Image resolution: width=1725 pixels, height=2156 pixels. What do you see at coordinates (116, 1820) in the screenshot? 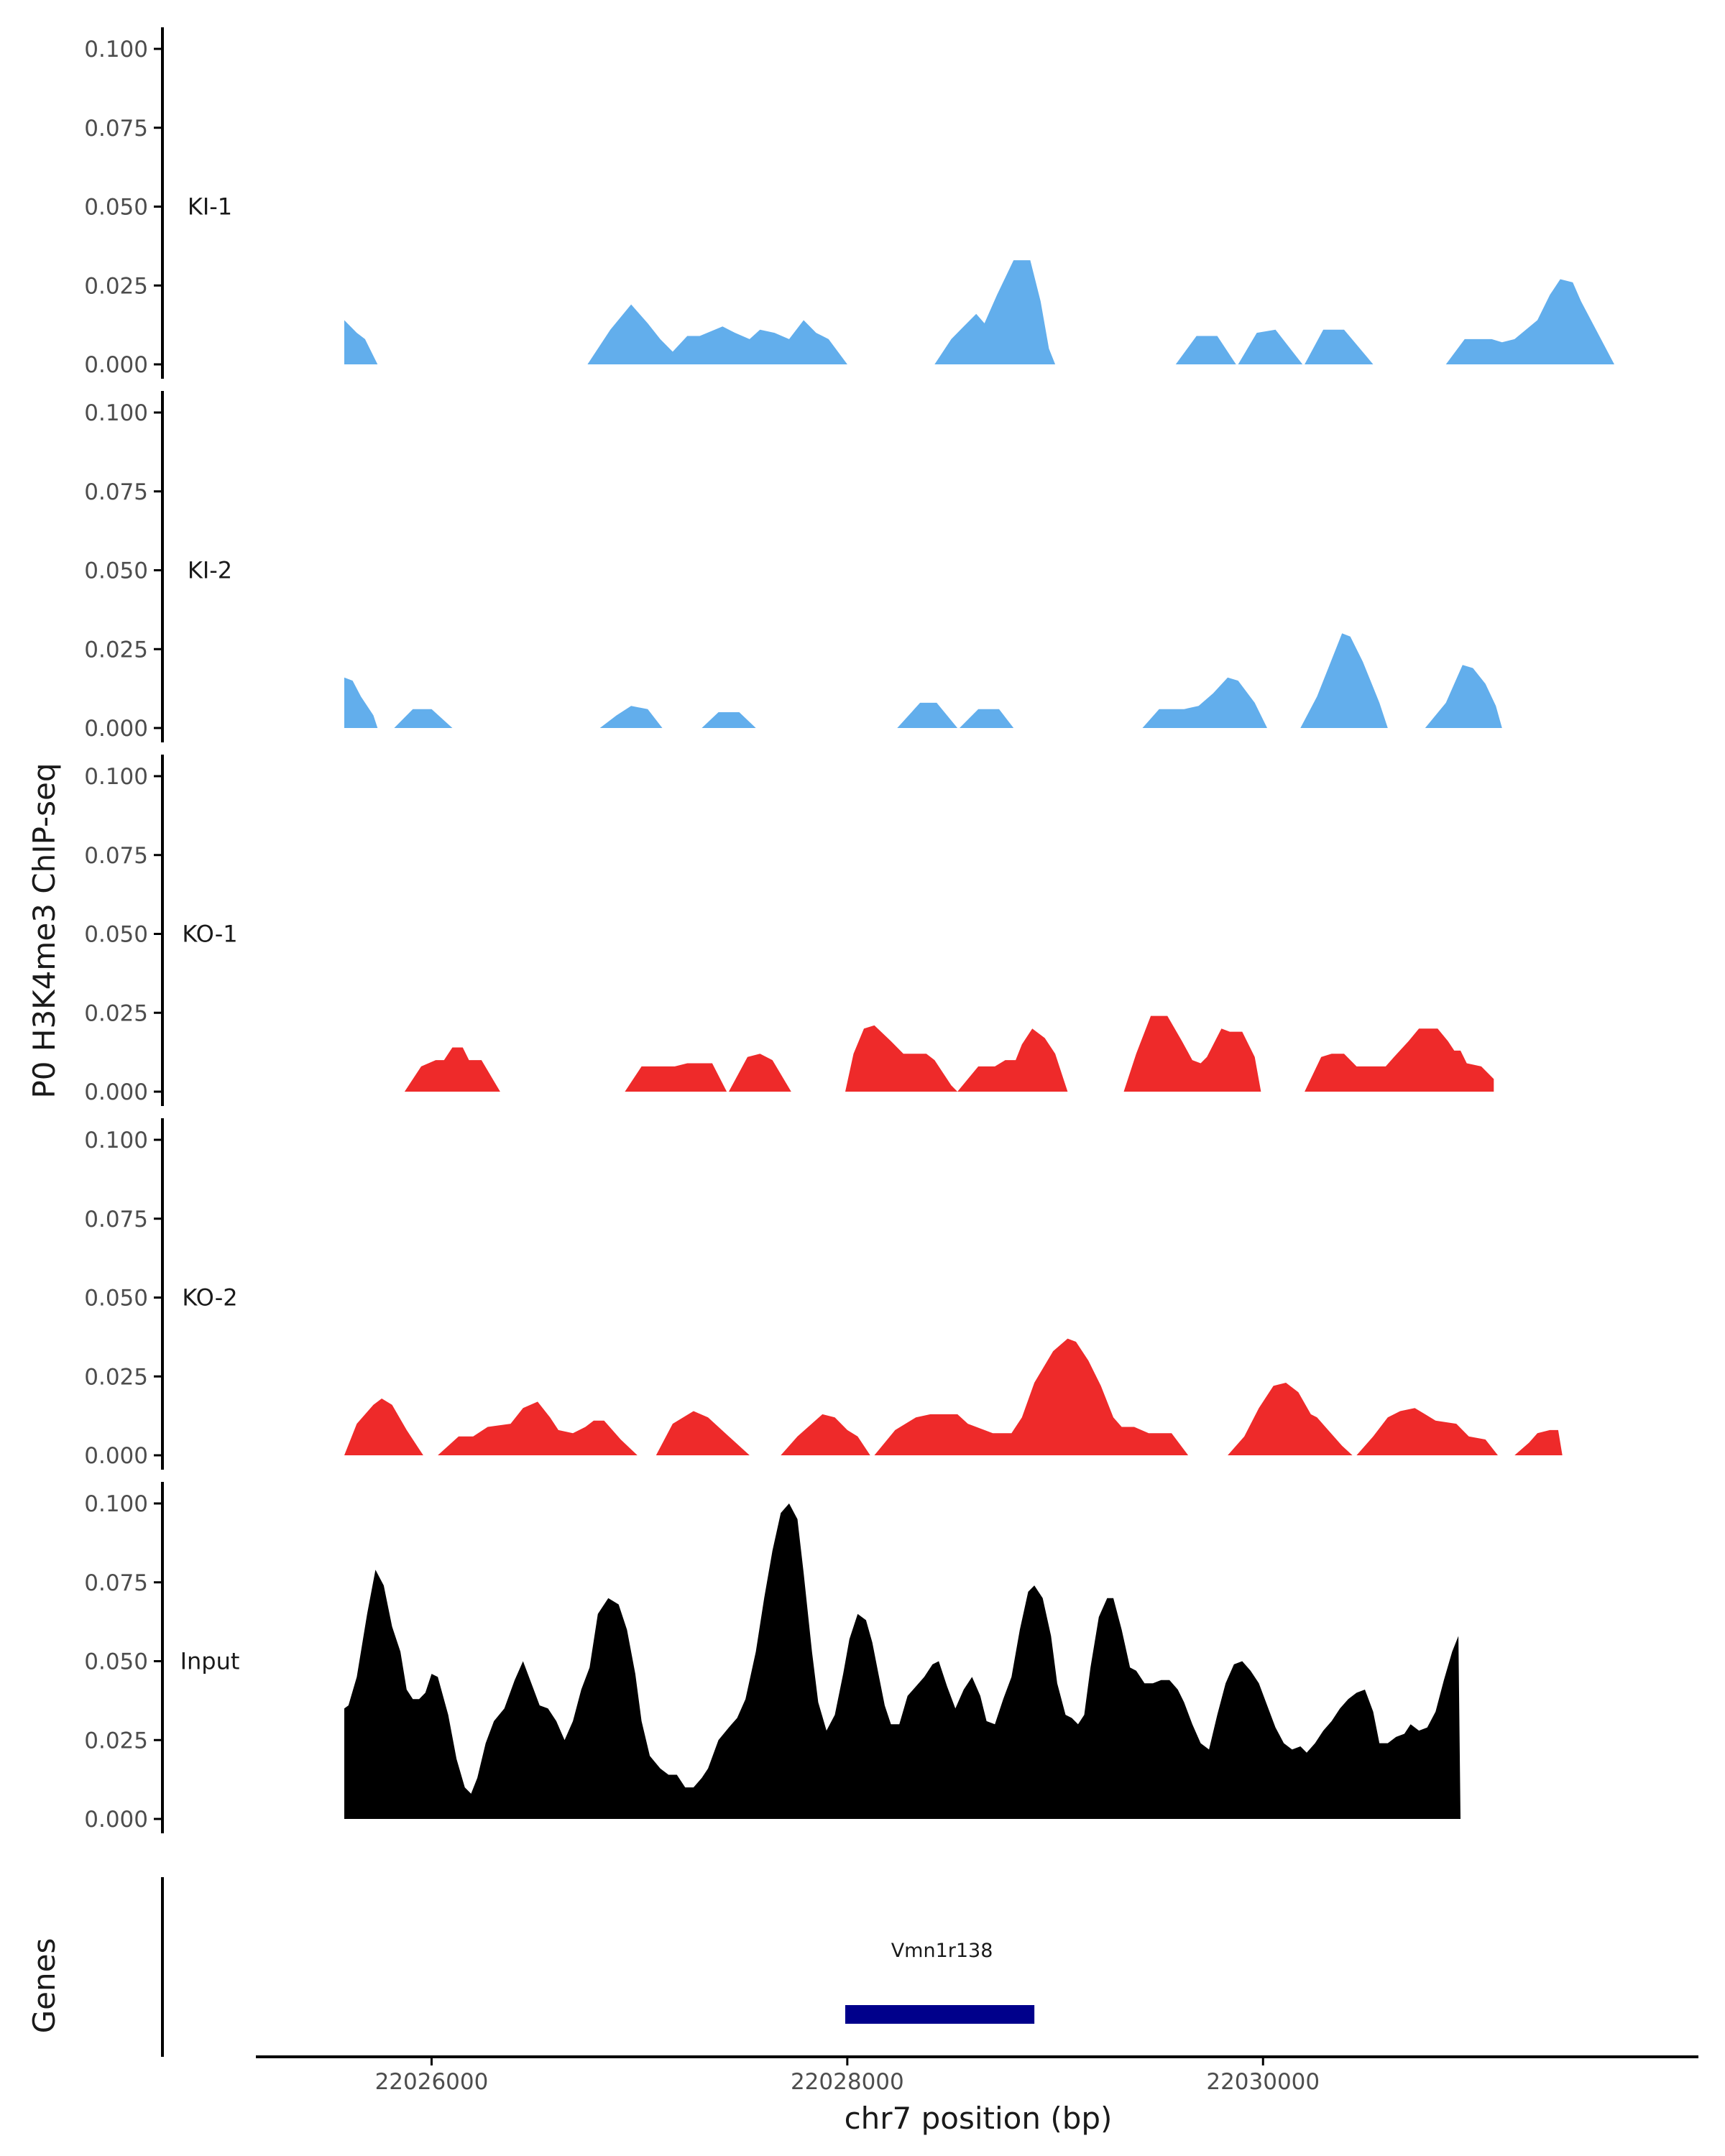
I see `y-tick-label-input: 0.000` at bounding box center [116, 1820].